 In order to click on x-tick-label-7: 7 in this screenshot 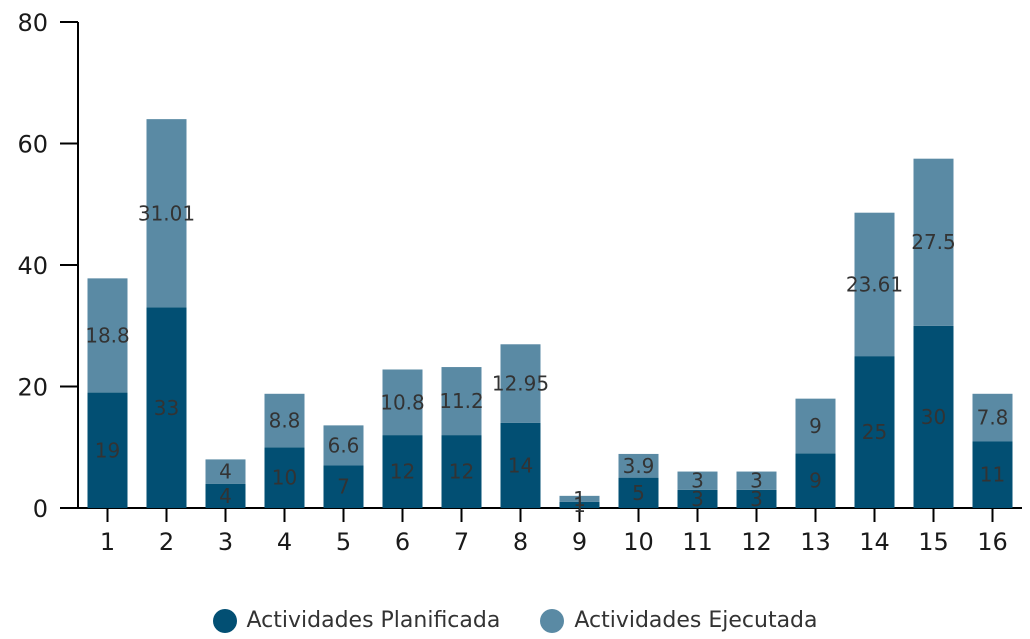, I will do `click(461, 542)`.